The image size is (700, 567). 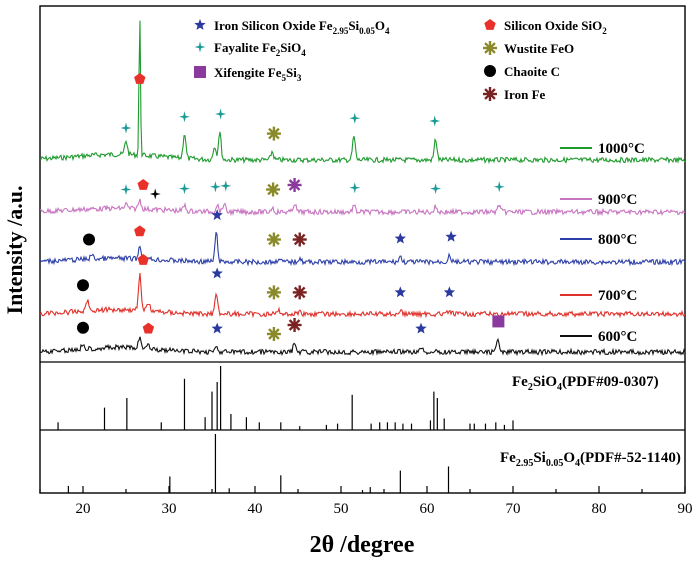 What do you see at coordinates (525, 94) in the screenshot?
I see `legend-entry: Iron Fe` at bounding box center [525, 94].